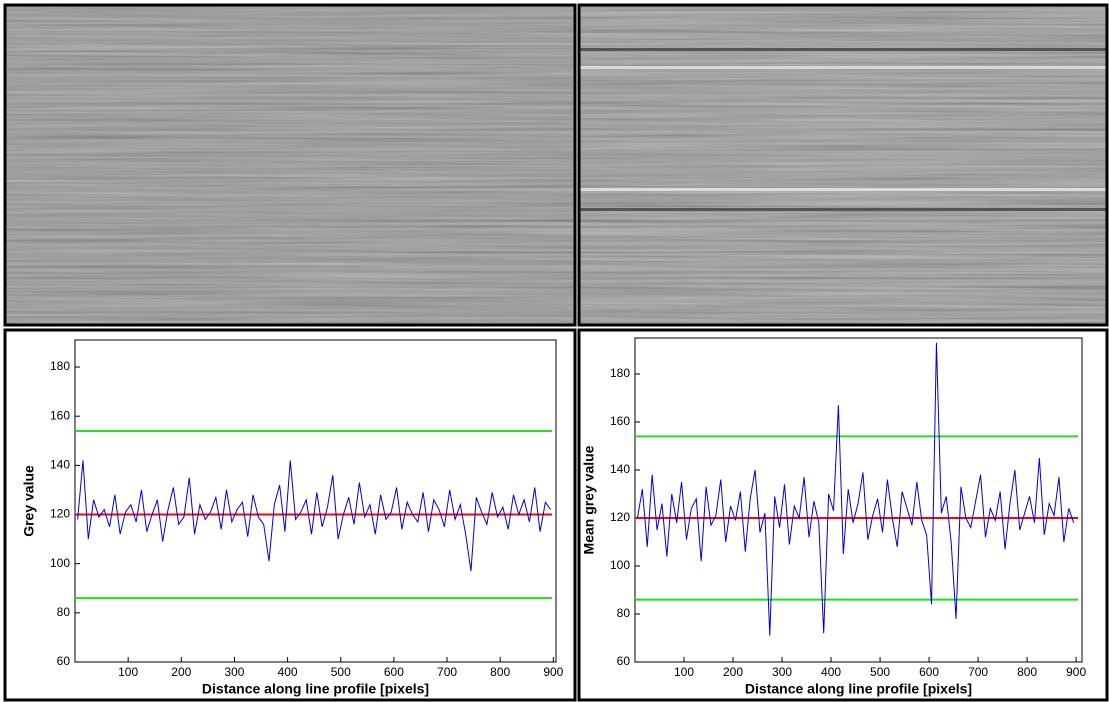 This screenshot has width=1109, height=702. I want to click on y-axis-label: Mean grey value, so click(589, 499).